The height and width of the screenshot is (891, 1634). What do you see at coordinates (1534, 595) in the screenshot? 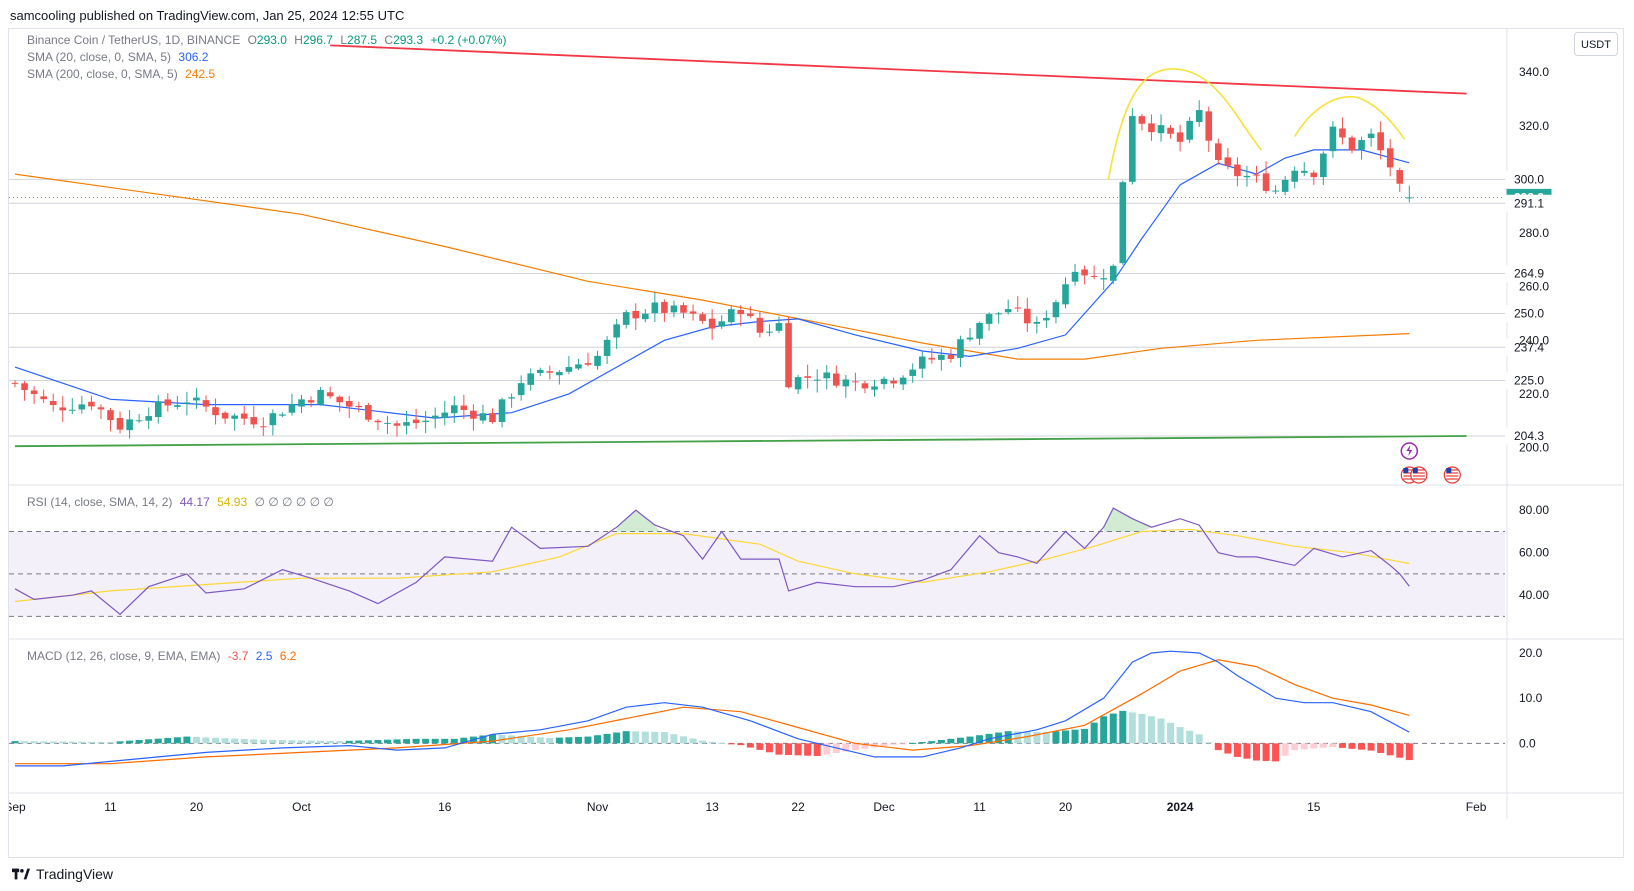
I see `rsi-tick-label: 40.00` at bounding box center [1534, 595].